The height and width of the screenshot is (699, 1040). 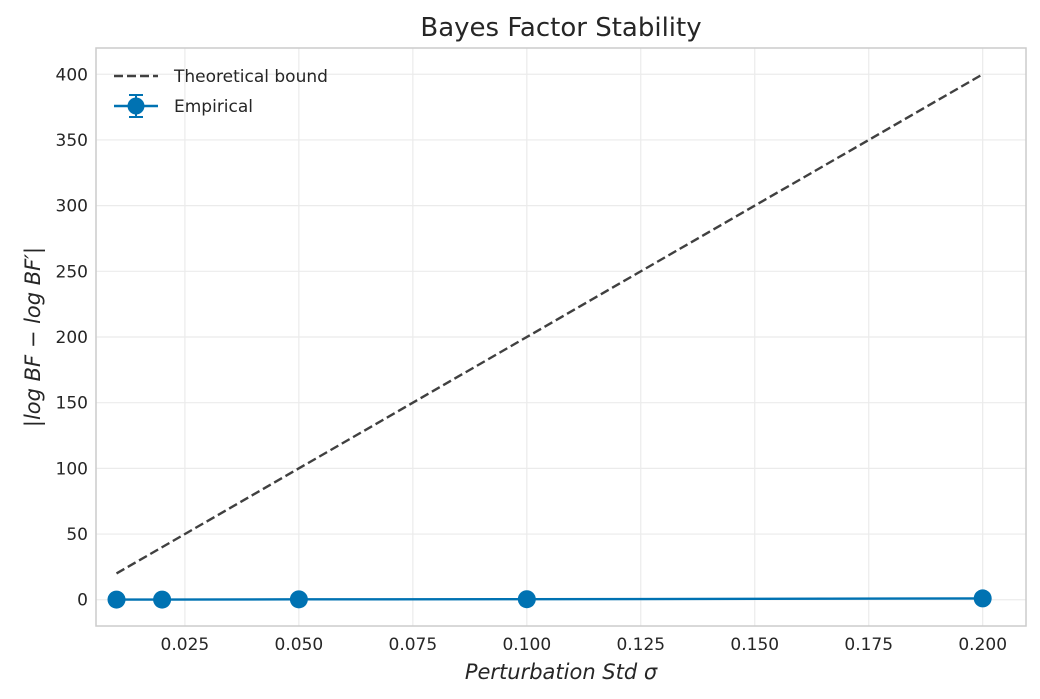 I want to click on x-tick-label: 0.075, so click(x=413, y=645).